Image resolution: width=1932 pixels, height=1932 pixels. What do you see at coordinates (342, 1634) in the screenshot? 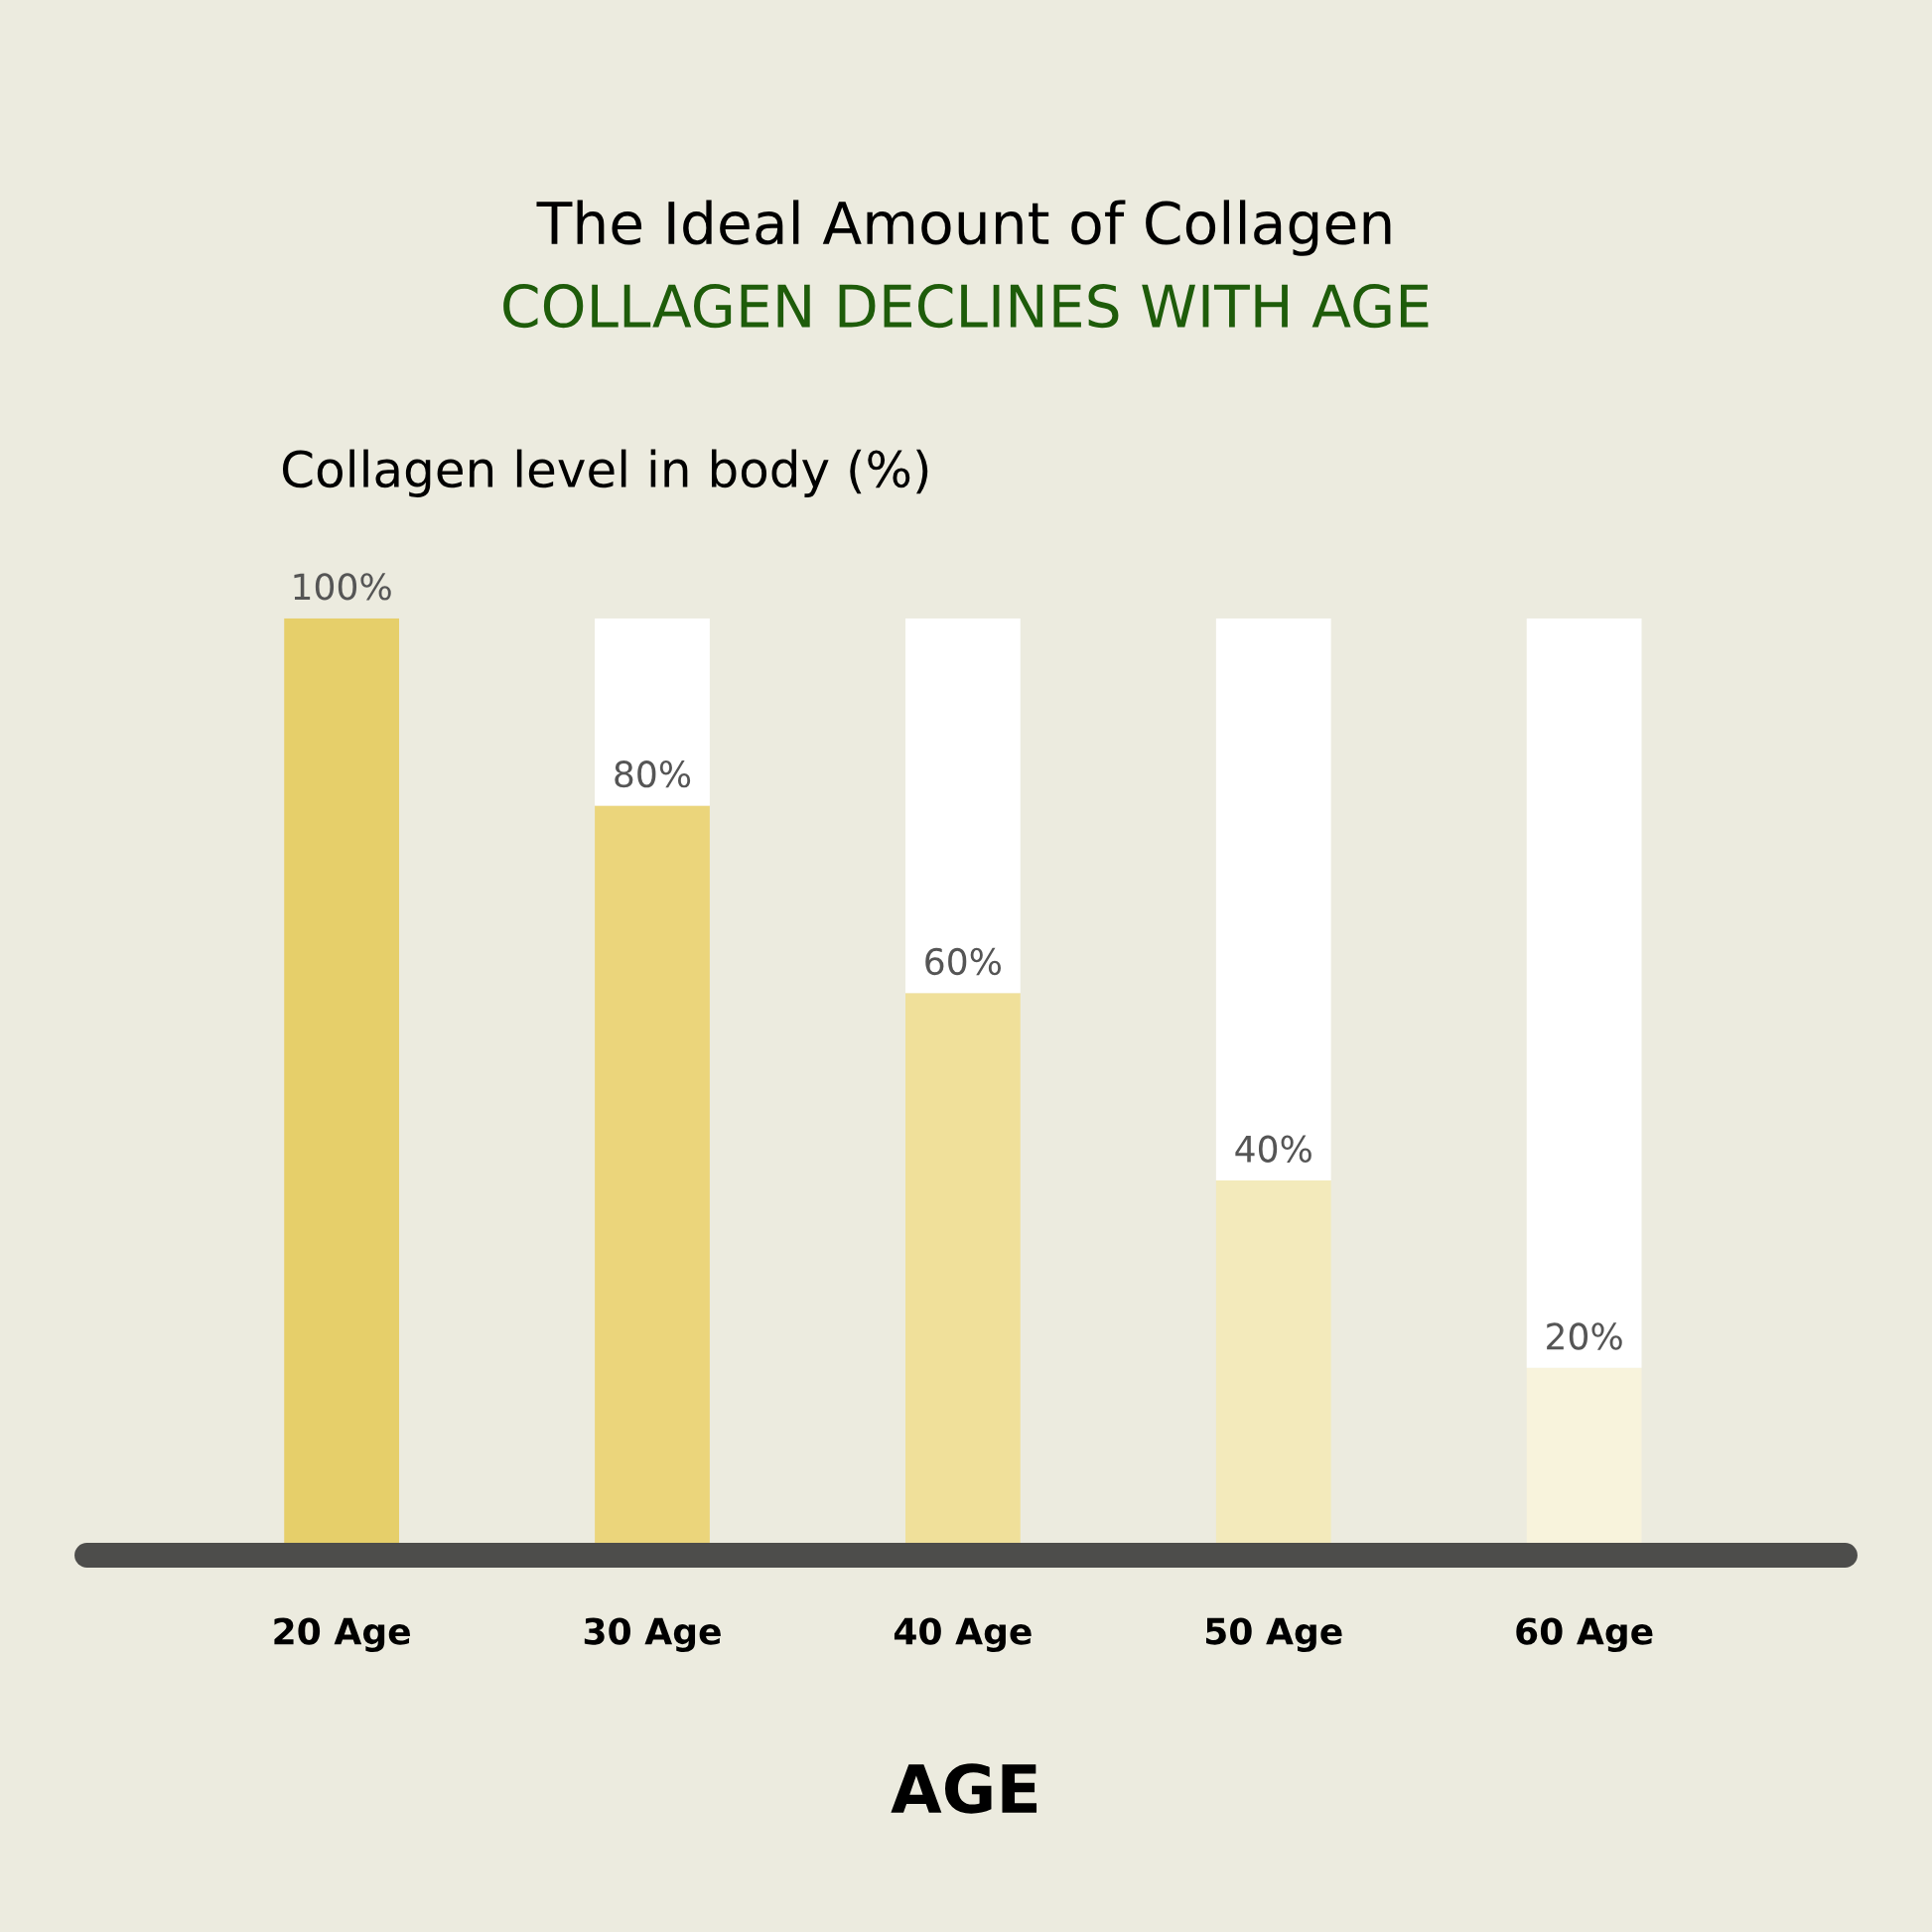
I see `x-tick-label: 20 Age` at bounding box center [342, 1634].